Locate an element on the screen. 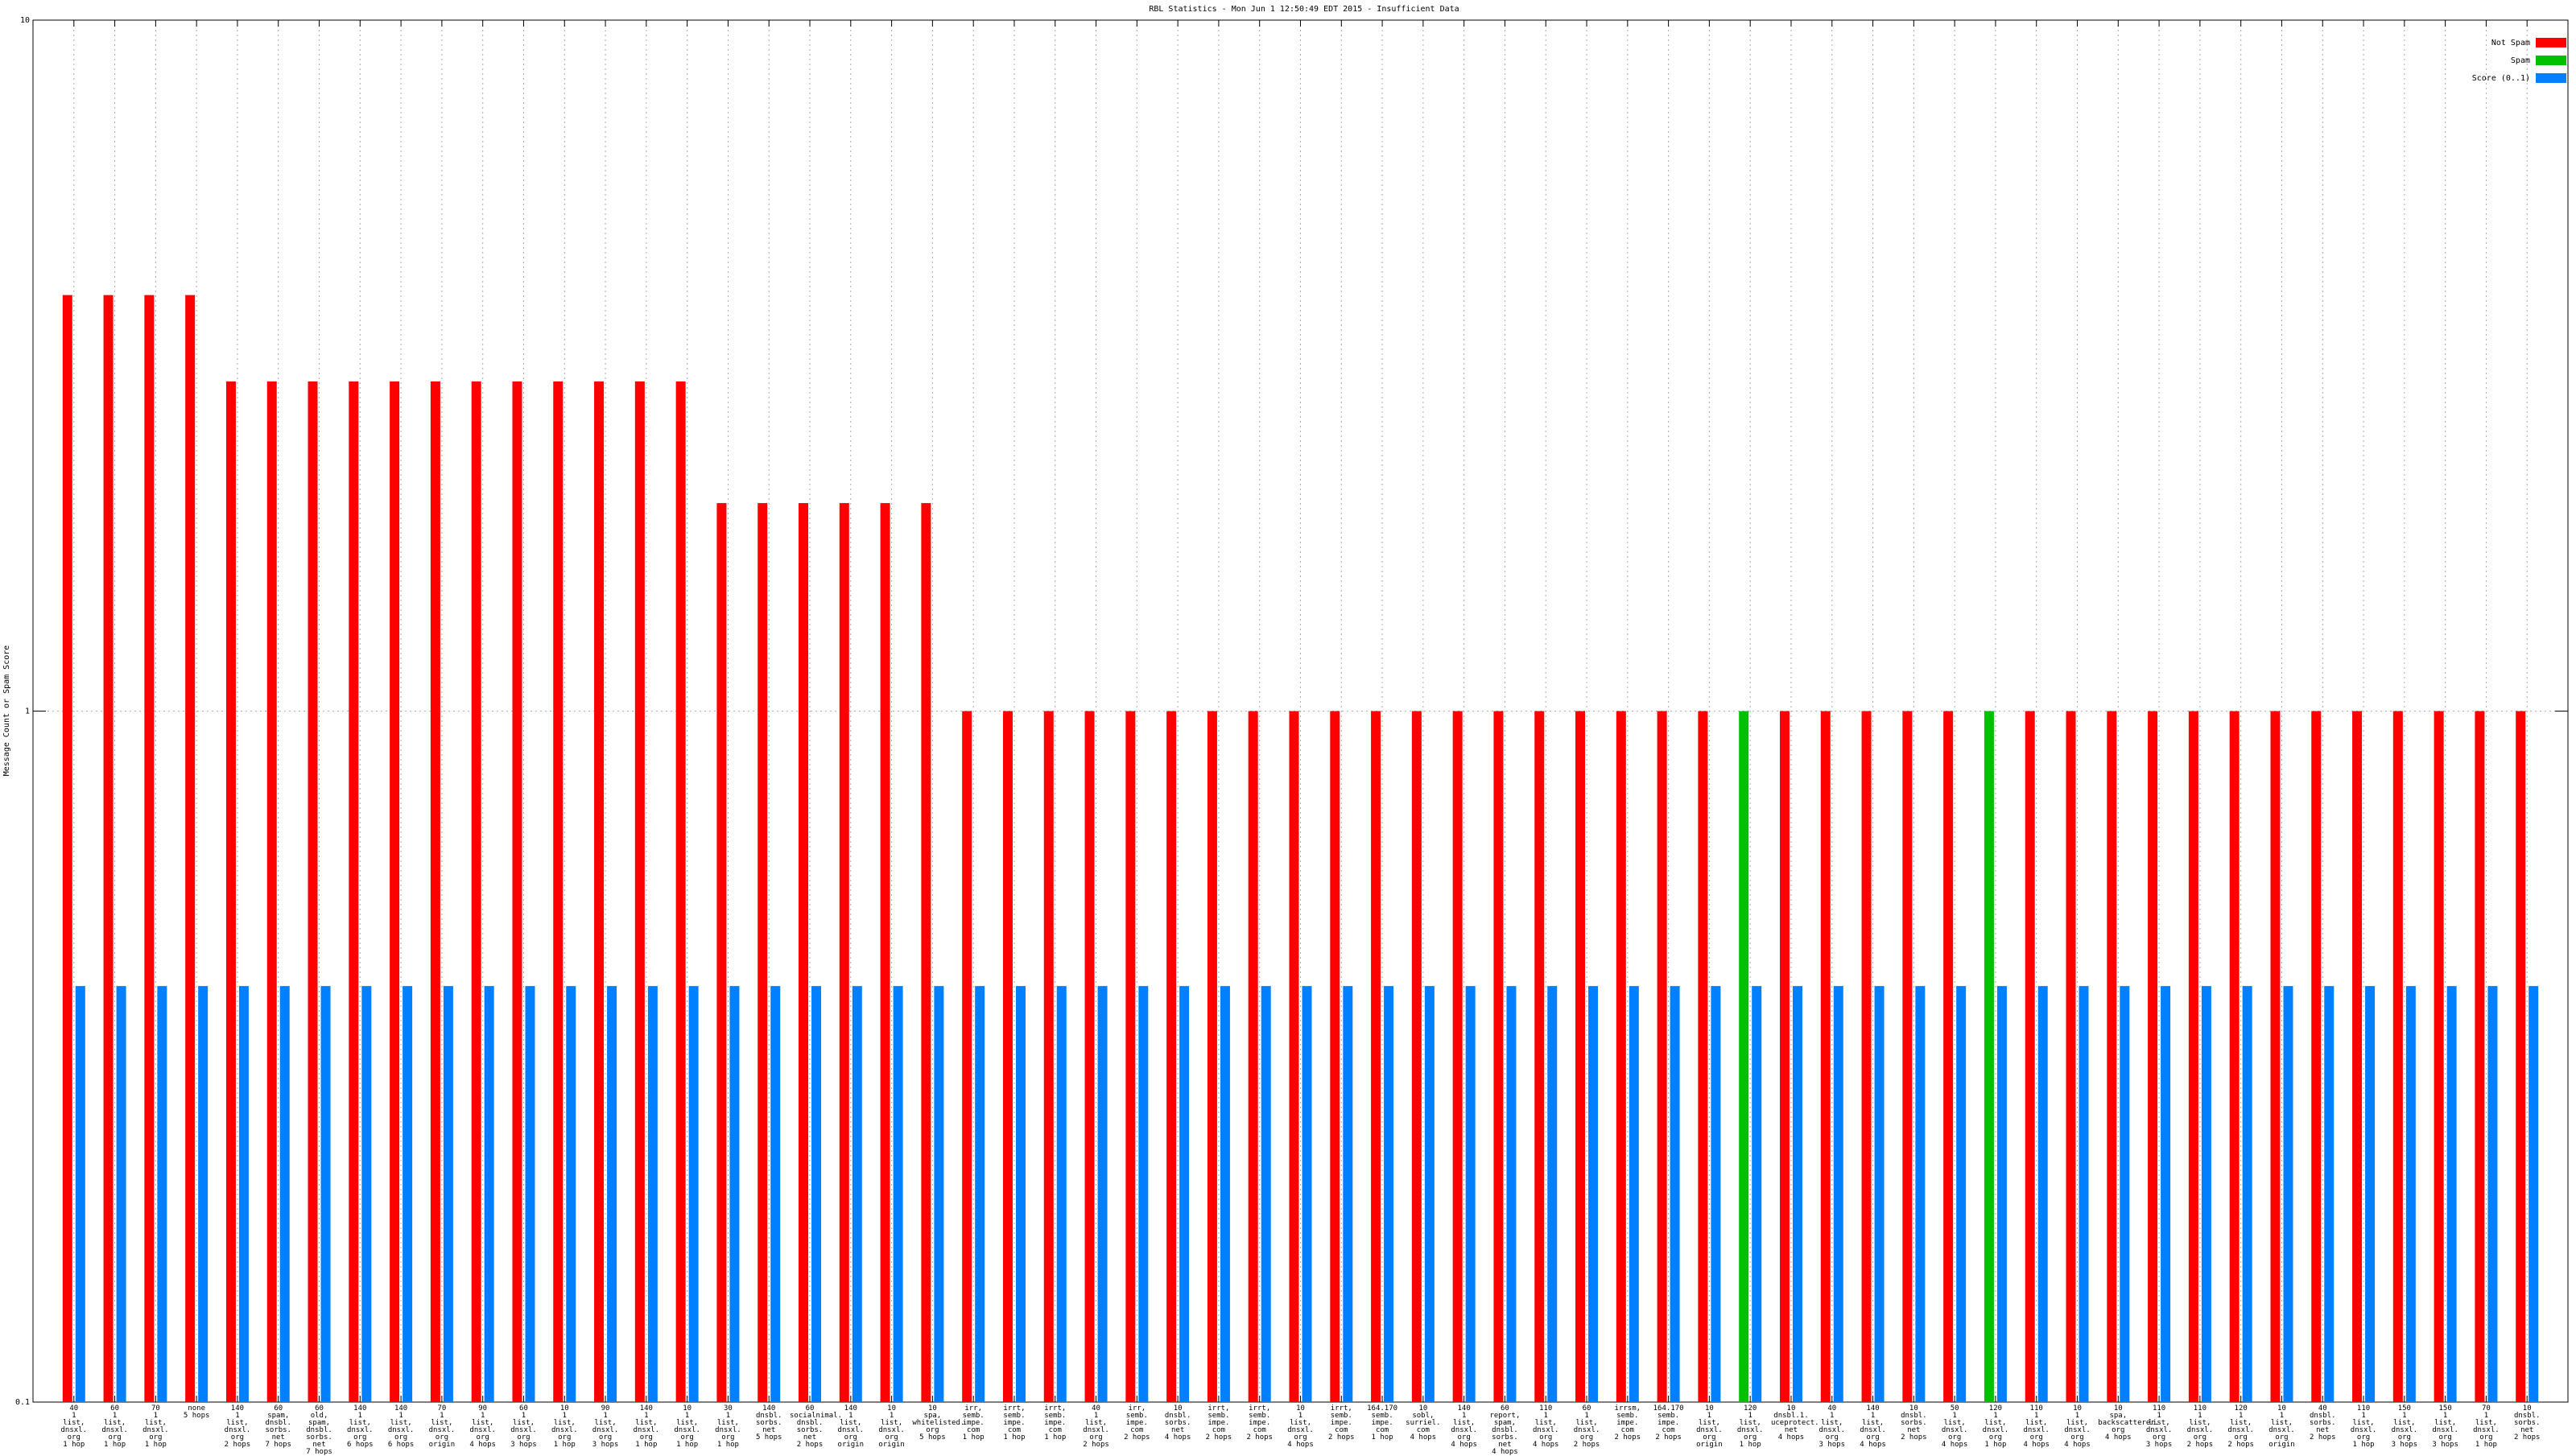 Image resolution: width=2576 pixels, height=1456 pixels. x-tick-label: 110 1 list, dnsxl. org 2 hops is located at coordinates (2200, 1426).